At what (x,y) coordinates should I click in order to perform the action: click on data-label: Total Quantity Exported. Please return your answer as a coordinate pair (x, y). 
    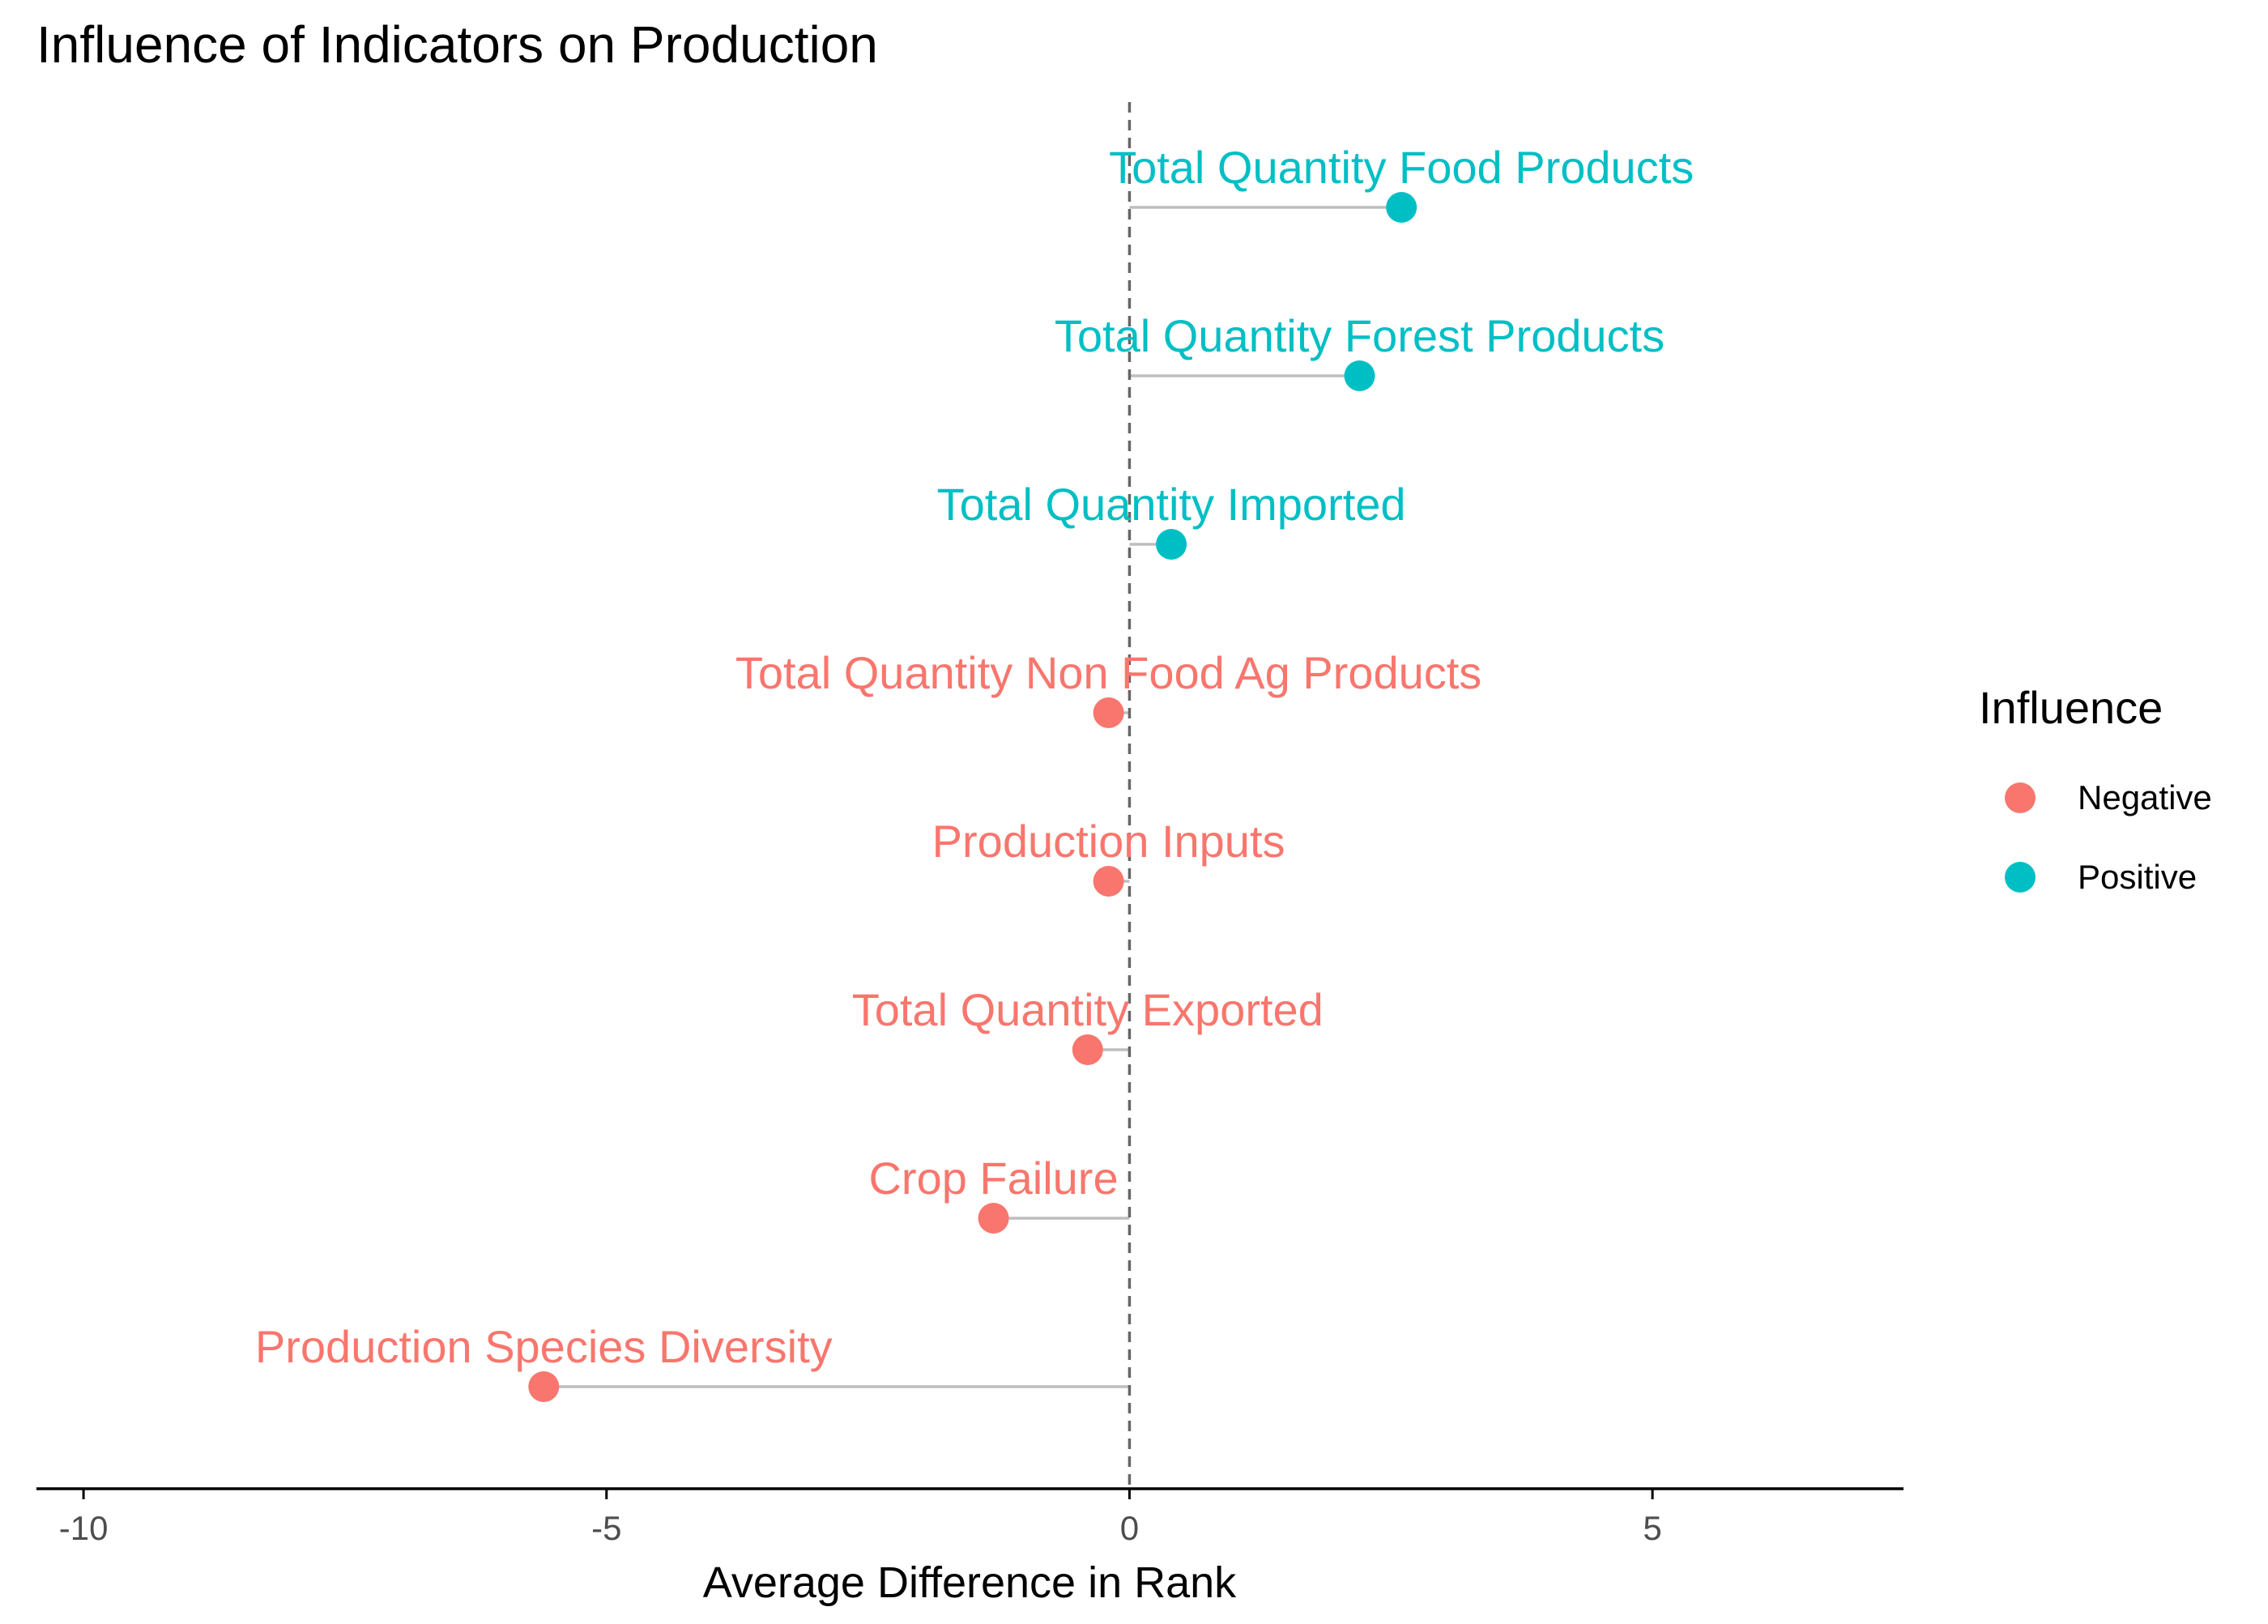
    Looking at the image, I should click on (1088, 1009).